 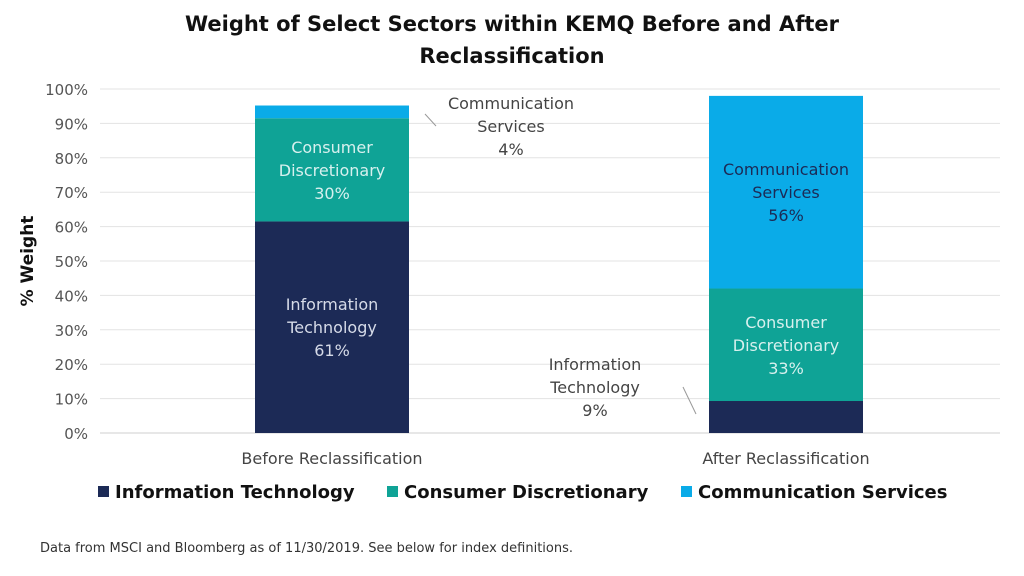 I want to click on y-tick-label-50: 50%, so click(x=71, y=262).